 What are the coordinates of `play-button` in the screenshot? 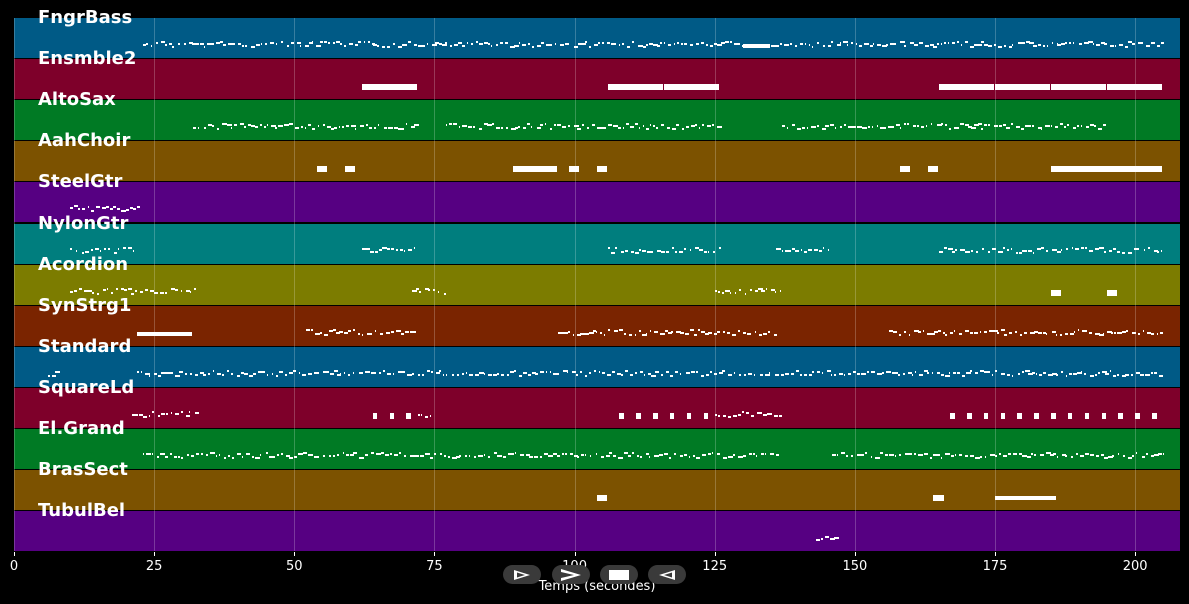 It's located at (522, 574).